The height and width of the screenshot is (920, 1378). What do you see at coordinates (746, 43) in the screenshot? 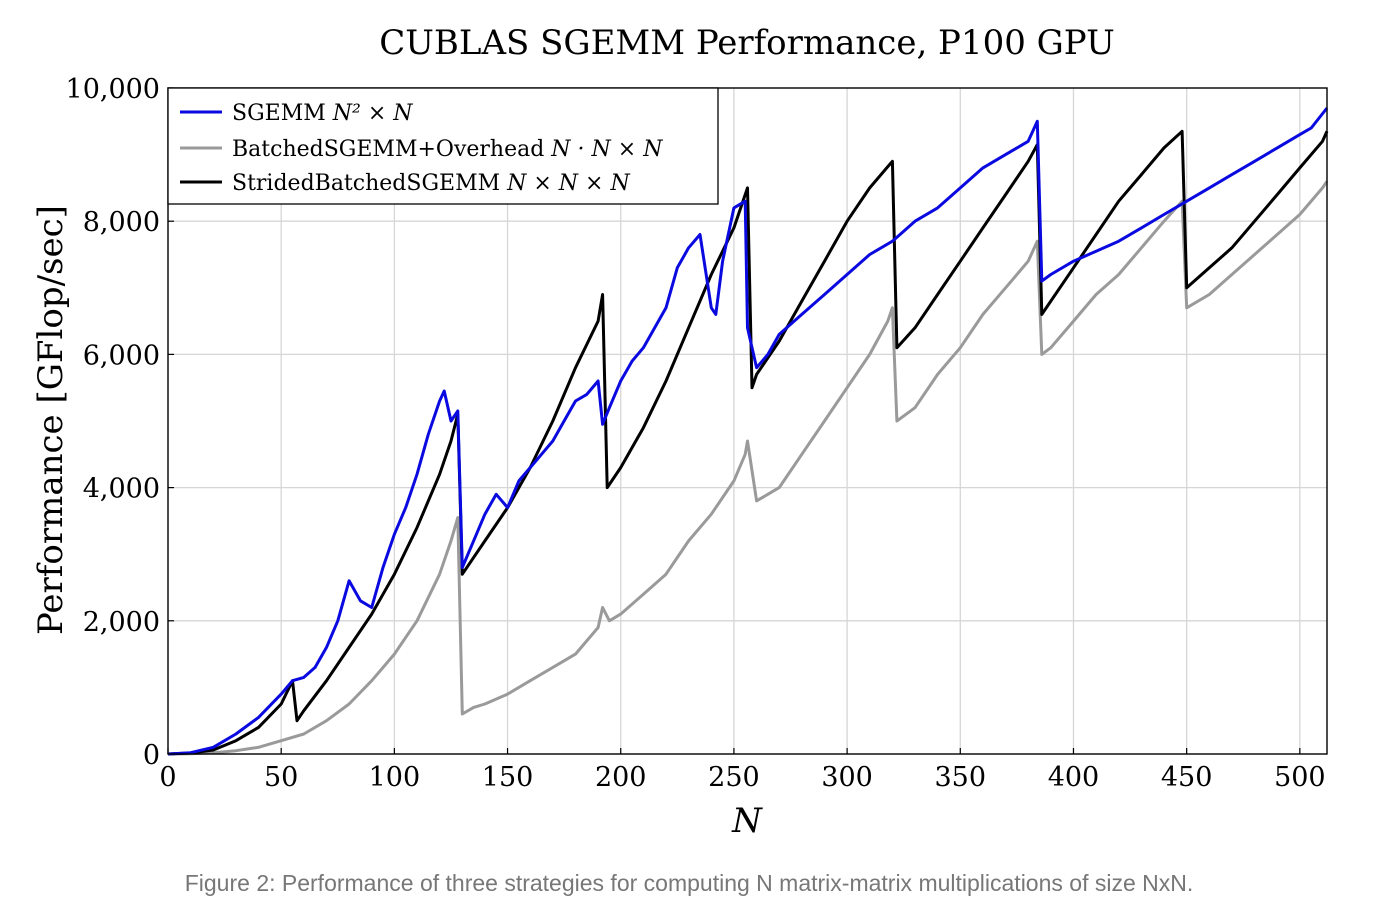
I see `chart-title: CUBLAS SGEMM Performance, P100 GPU` at bounding box center [746, 43].